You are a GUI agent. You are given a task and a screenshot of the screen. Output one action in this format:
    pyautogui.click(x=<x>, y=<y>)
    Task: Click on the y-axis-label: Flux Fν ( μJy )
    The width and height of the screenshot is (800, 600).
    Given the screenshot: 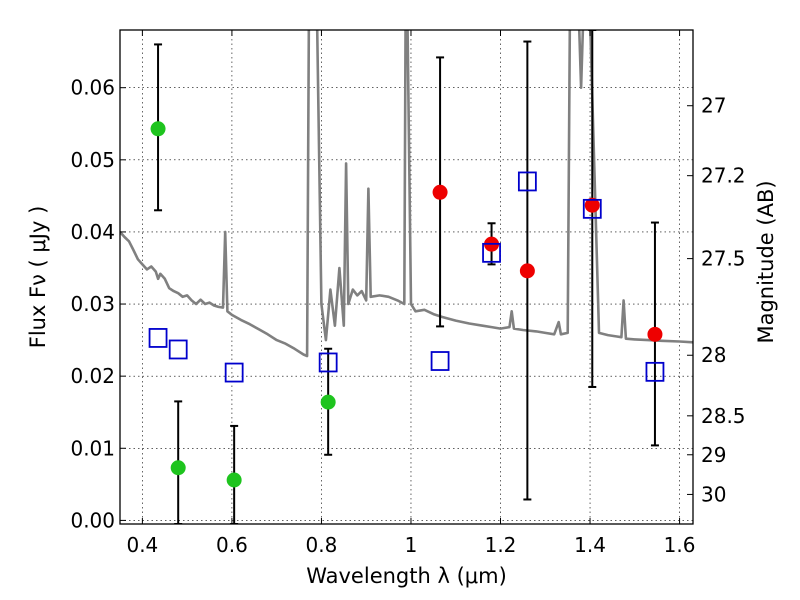 What is the action you would take?
    pyautogui.click(x=38, y=277)
    